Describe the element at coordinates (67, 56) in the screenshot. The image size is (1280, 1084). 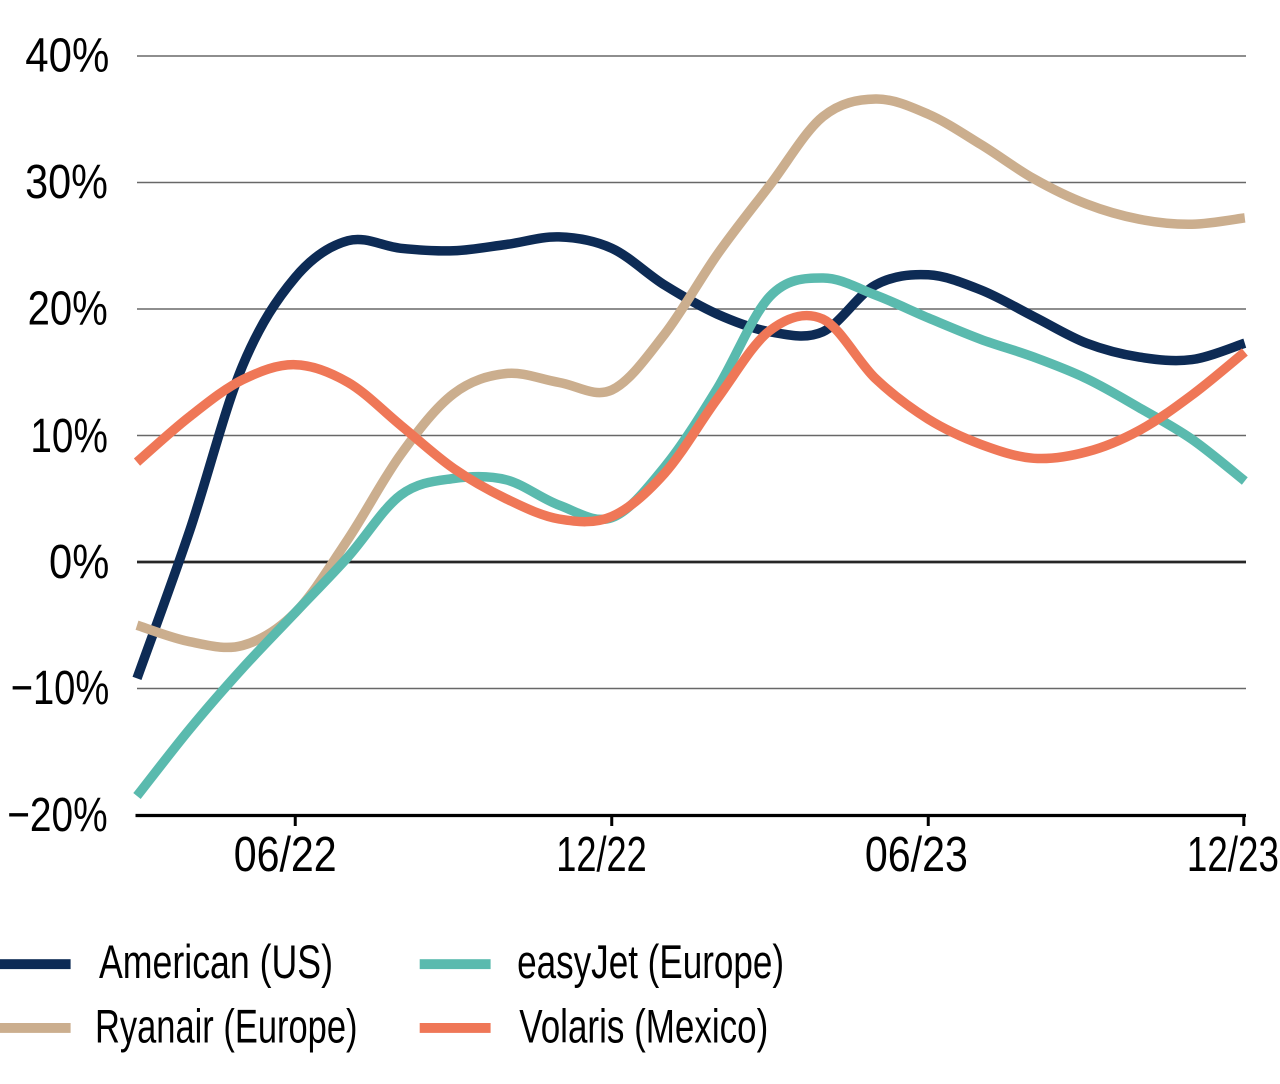
I see `svg-text: 40%` at that location.